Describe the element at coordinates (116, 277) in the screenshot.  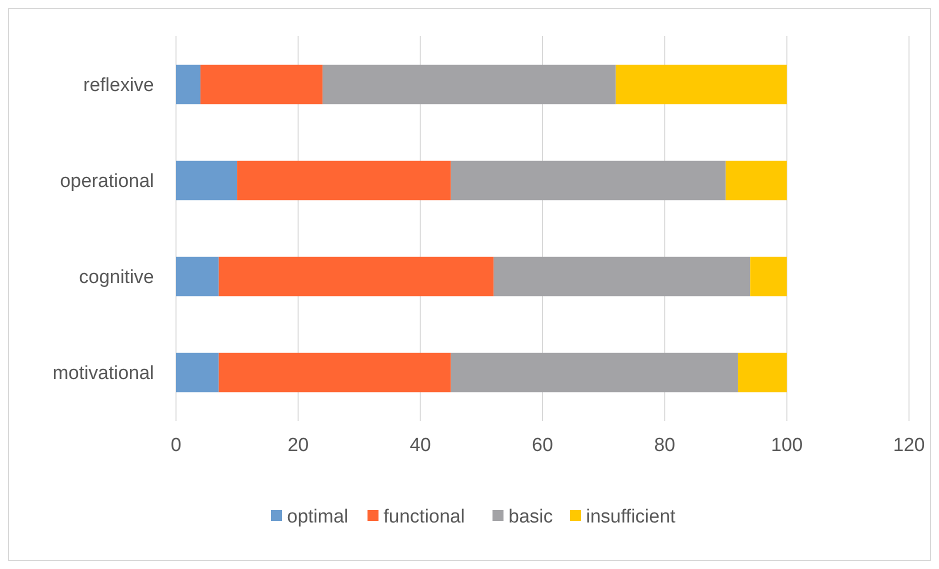
I see `y-tick-label: cognitive` at that location.